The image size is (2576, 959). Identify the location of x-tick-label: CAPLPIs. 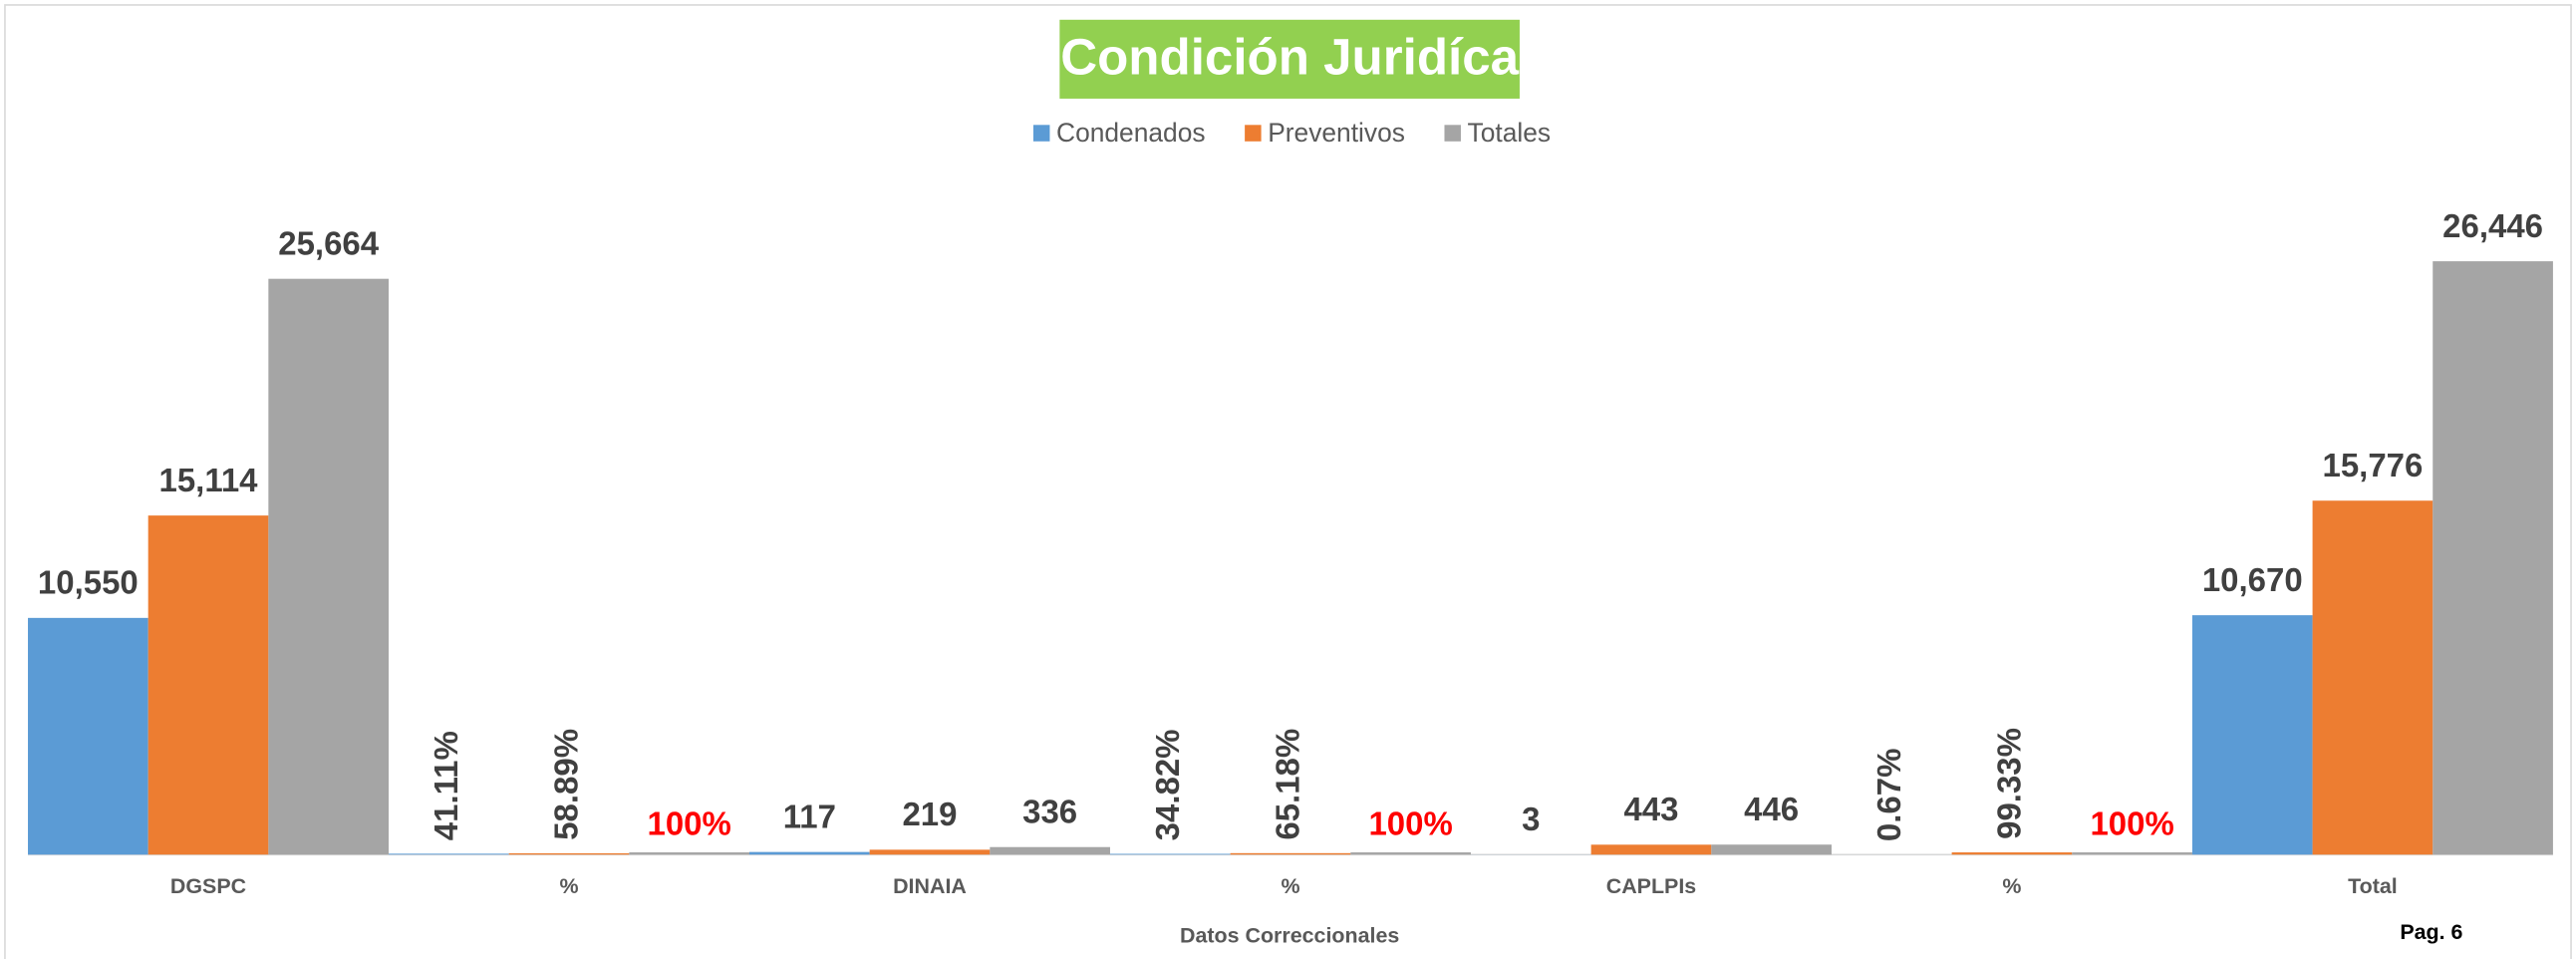
(1651, 886).